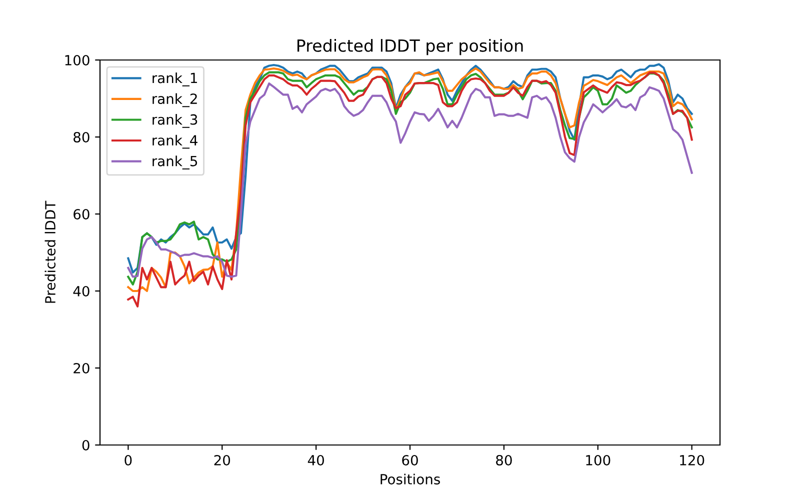  What do you see at coordinates (82, 214) in the screenshot?
I see `y-tick-label: 60` at bounding box center [82, 214].